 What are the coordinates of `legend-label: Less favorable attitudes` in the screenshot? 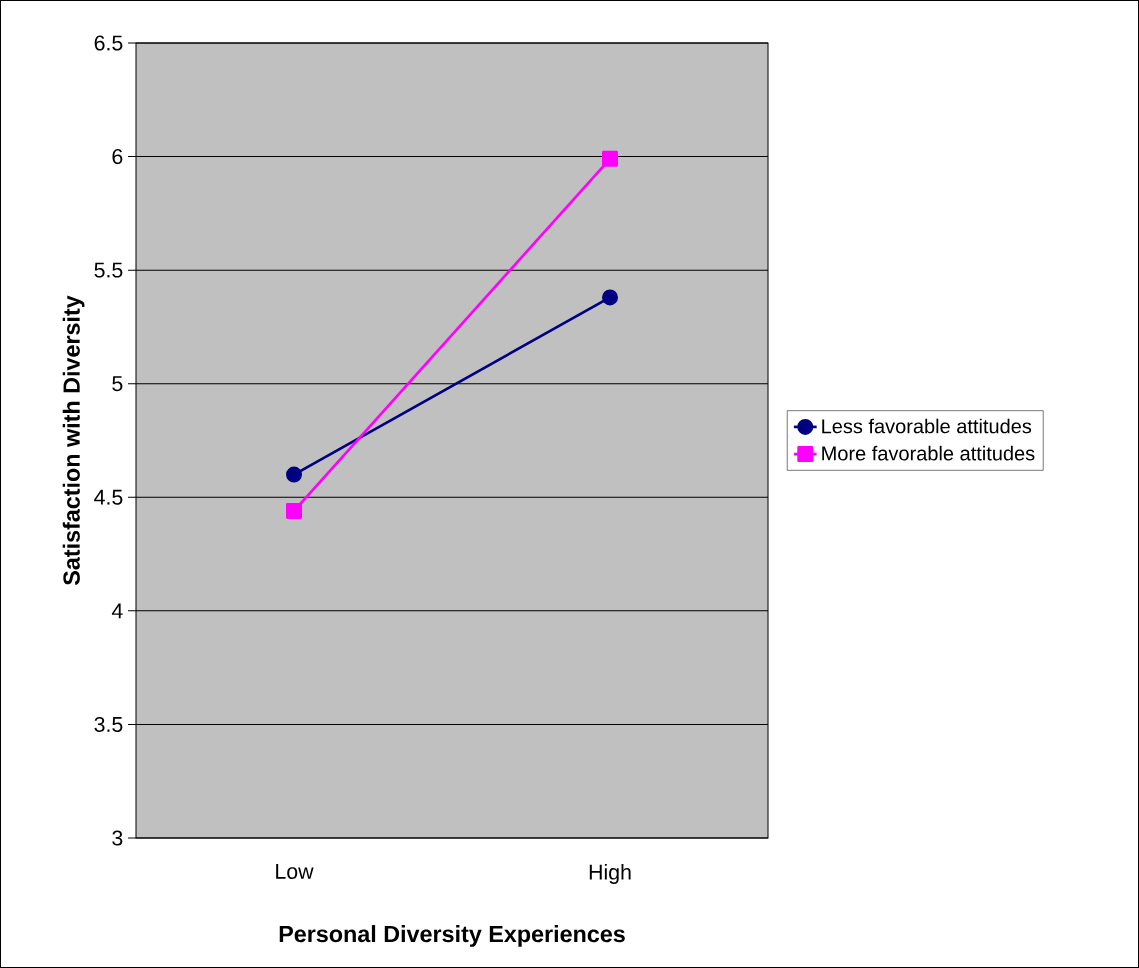 It's located at (927, 426).